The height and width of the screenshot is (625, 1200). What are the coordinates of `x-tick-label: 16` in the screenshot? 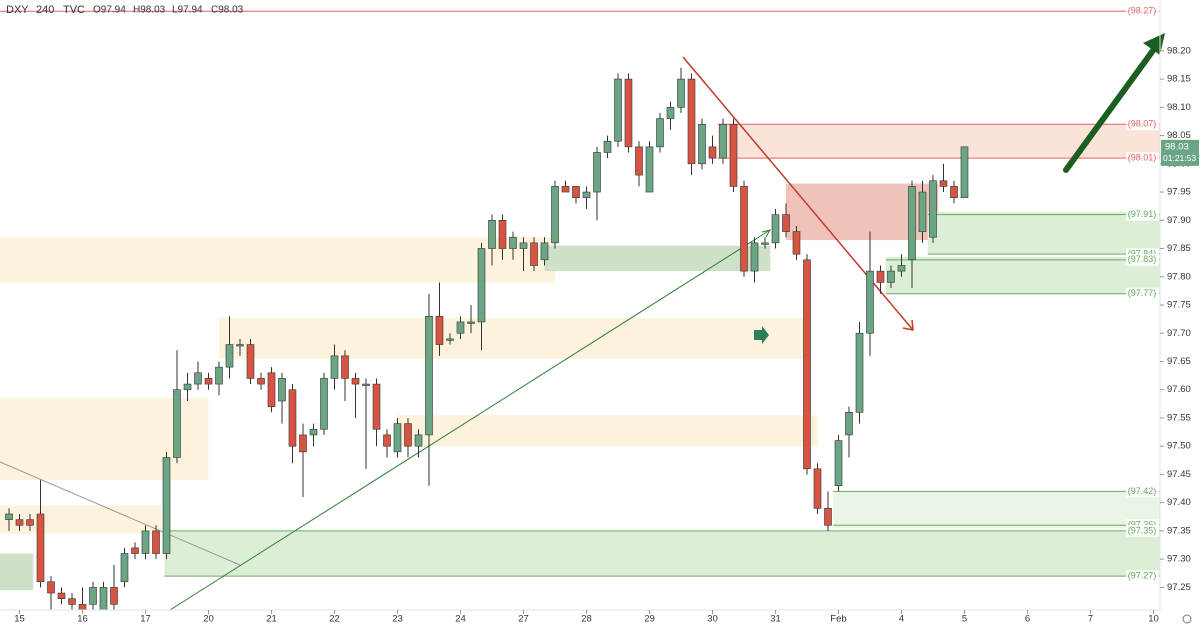 It's located at (82, 619).